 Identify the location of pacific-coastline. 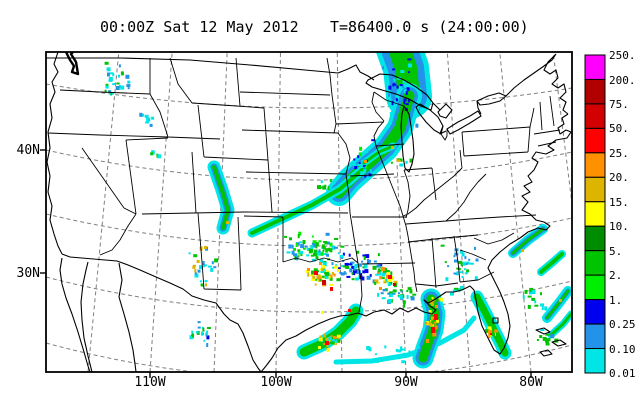
(54, 153).